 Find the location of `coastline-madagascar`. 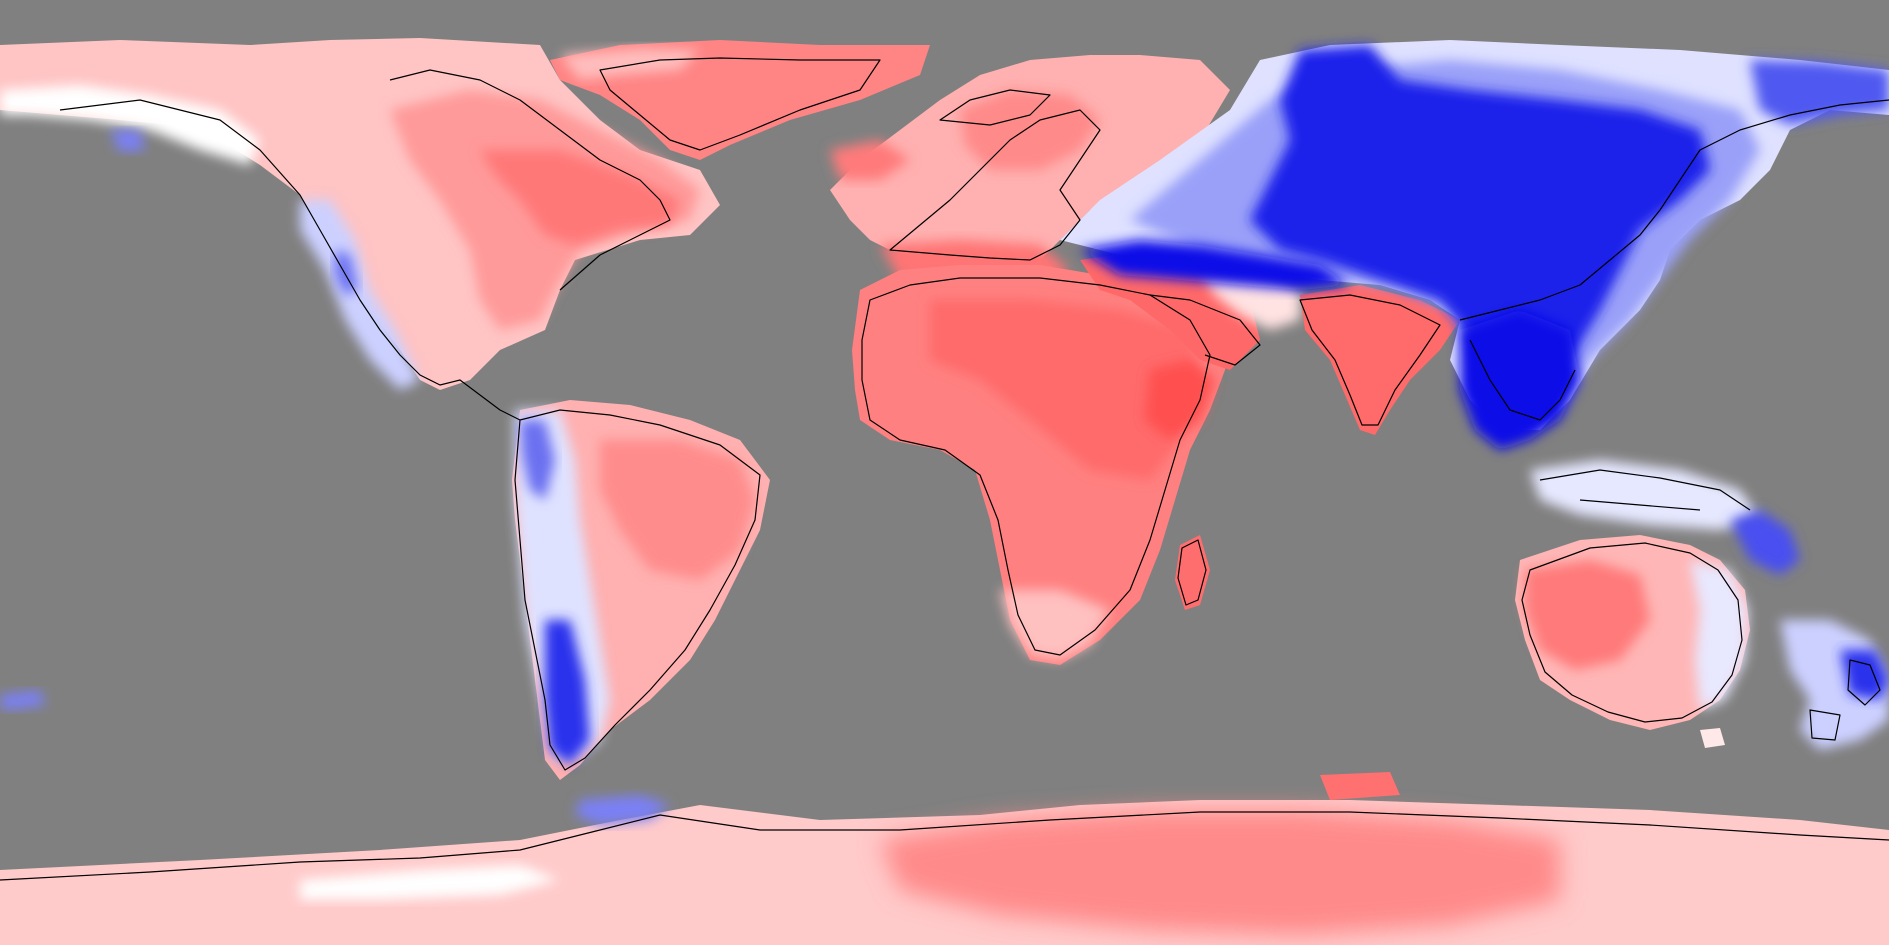

coastline-madagascar is located at coordinates (1192, 572).